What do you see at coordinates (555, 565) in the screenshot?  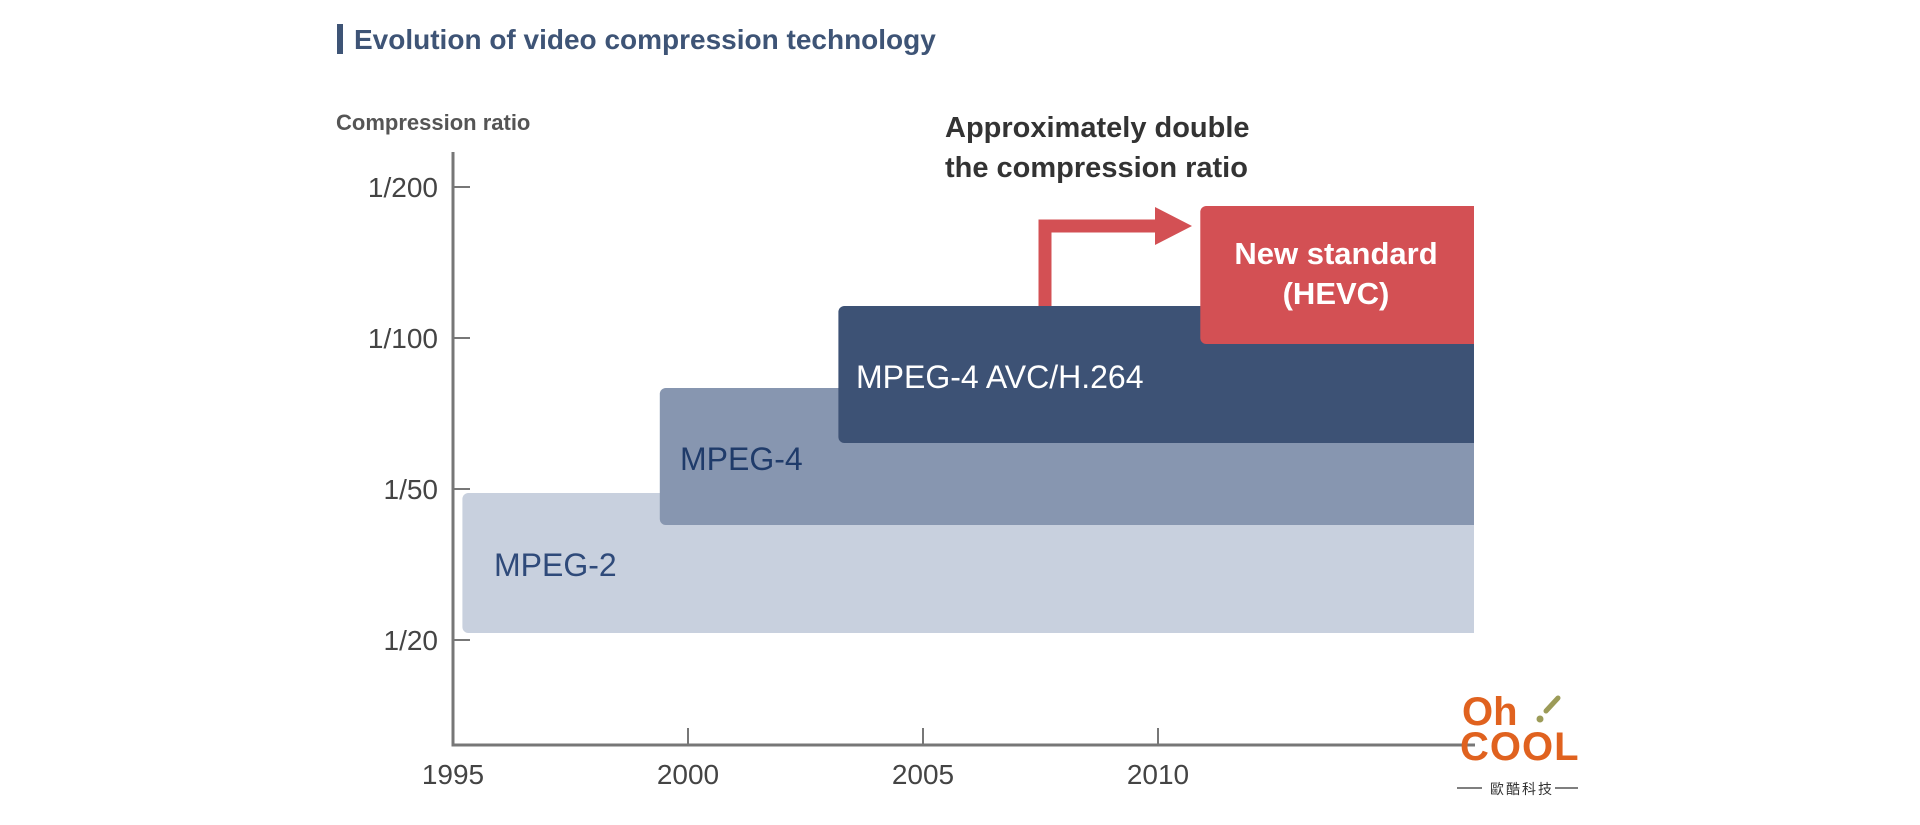 I see `step-label: MPEG-2` at bounding box center [555, 565].